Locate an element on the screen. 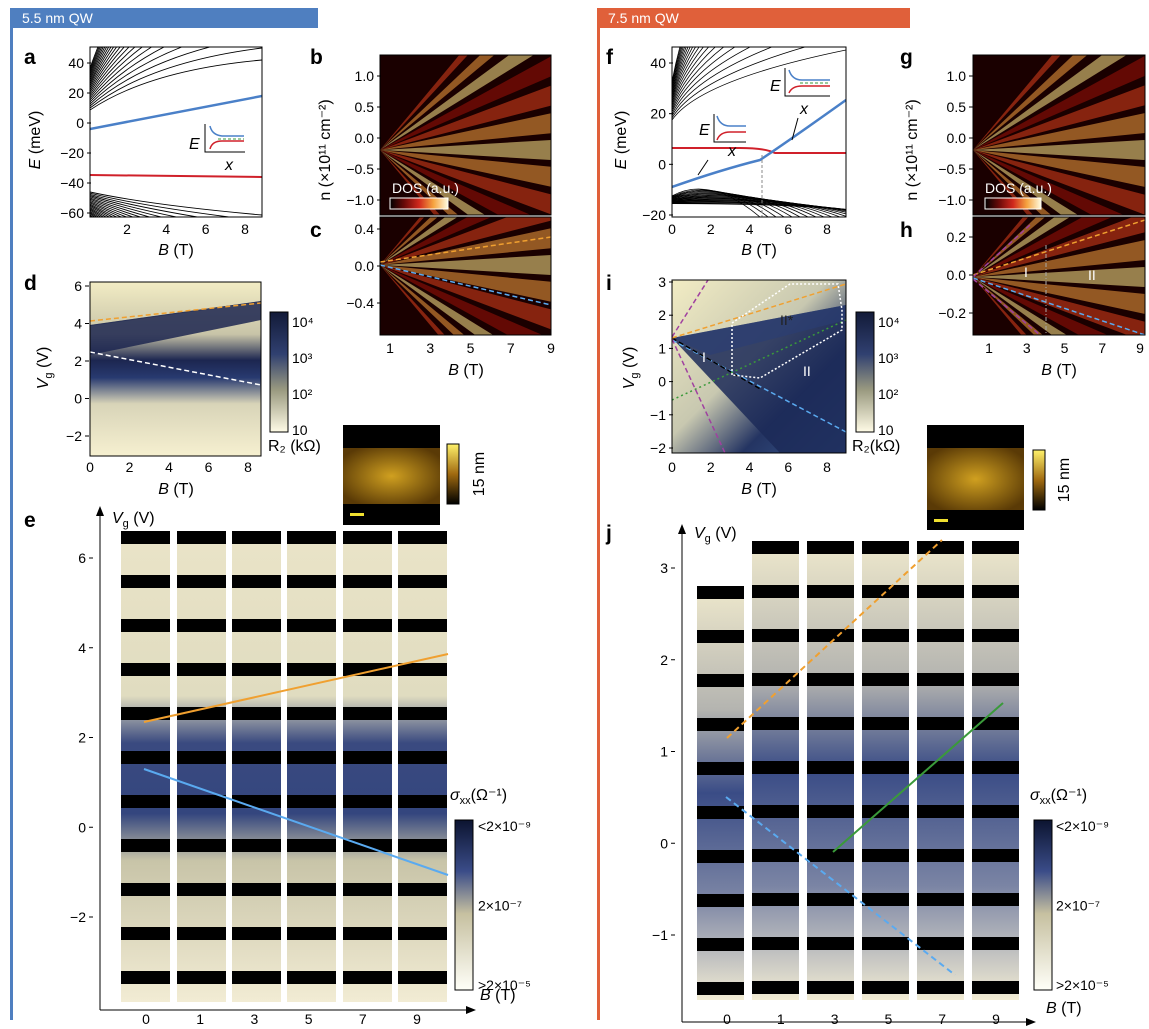 This screenshot has height=1029, width=1149. red-band-a is located at coordinates (176, 176).